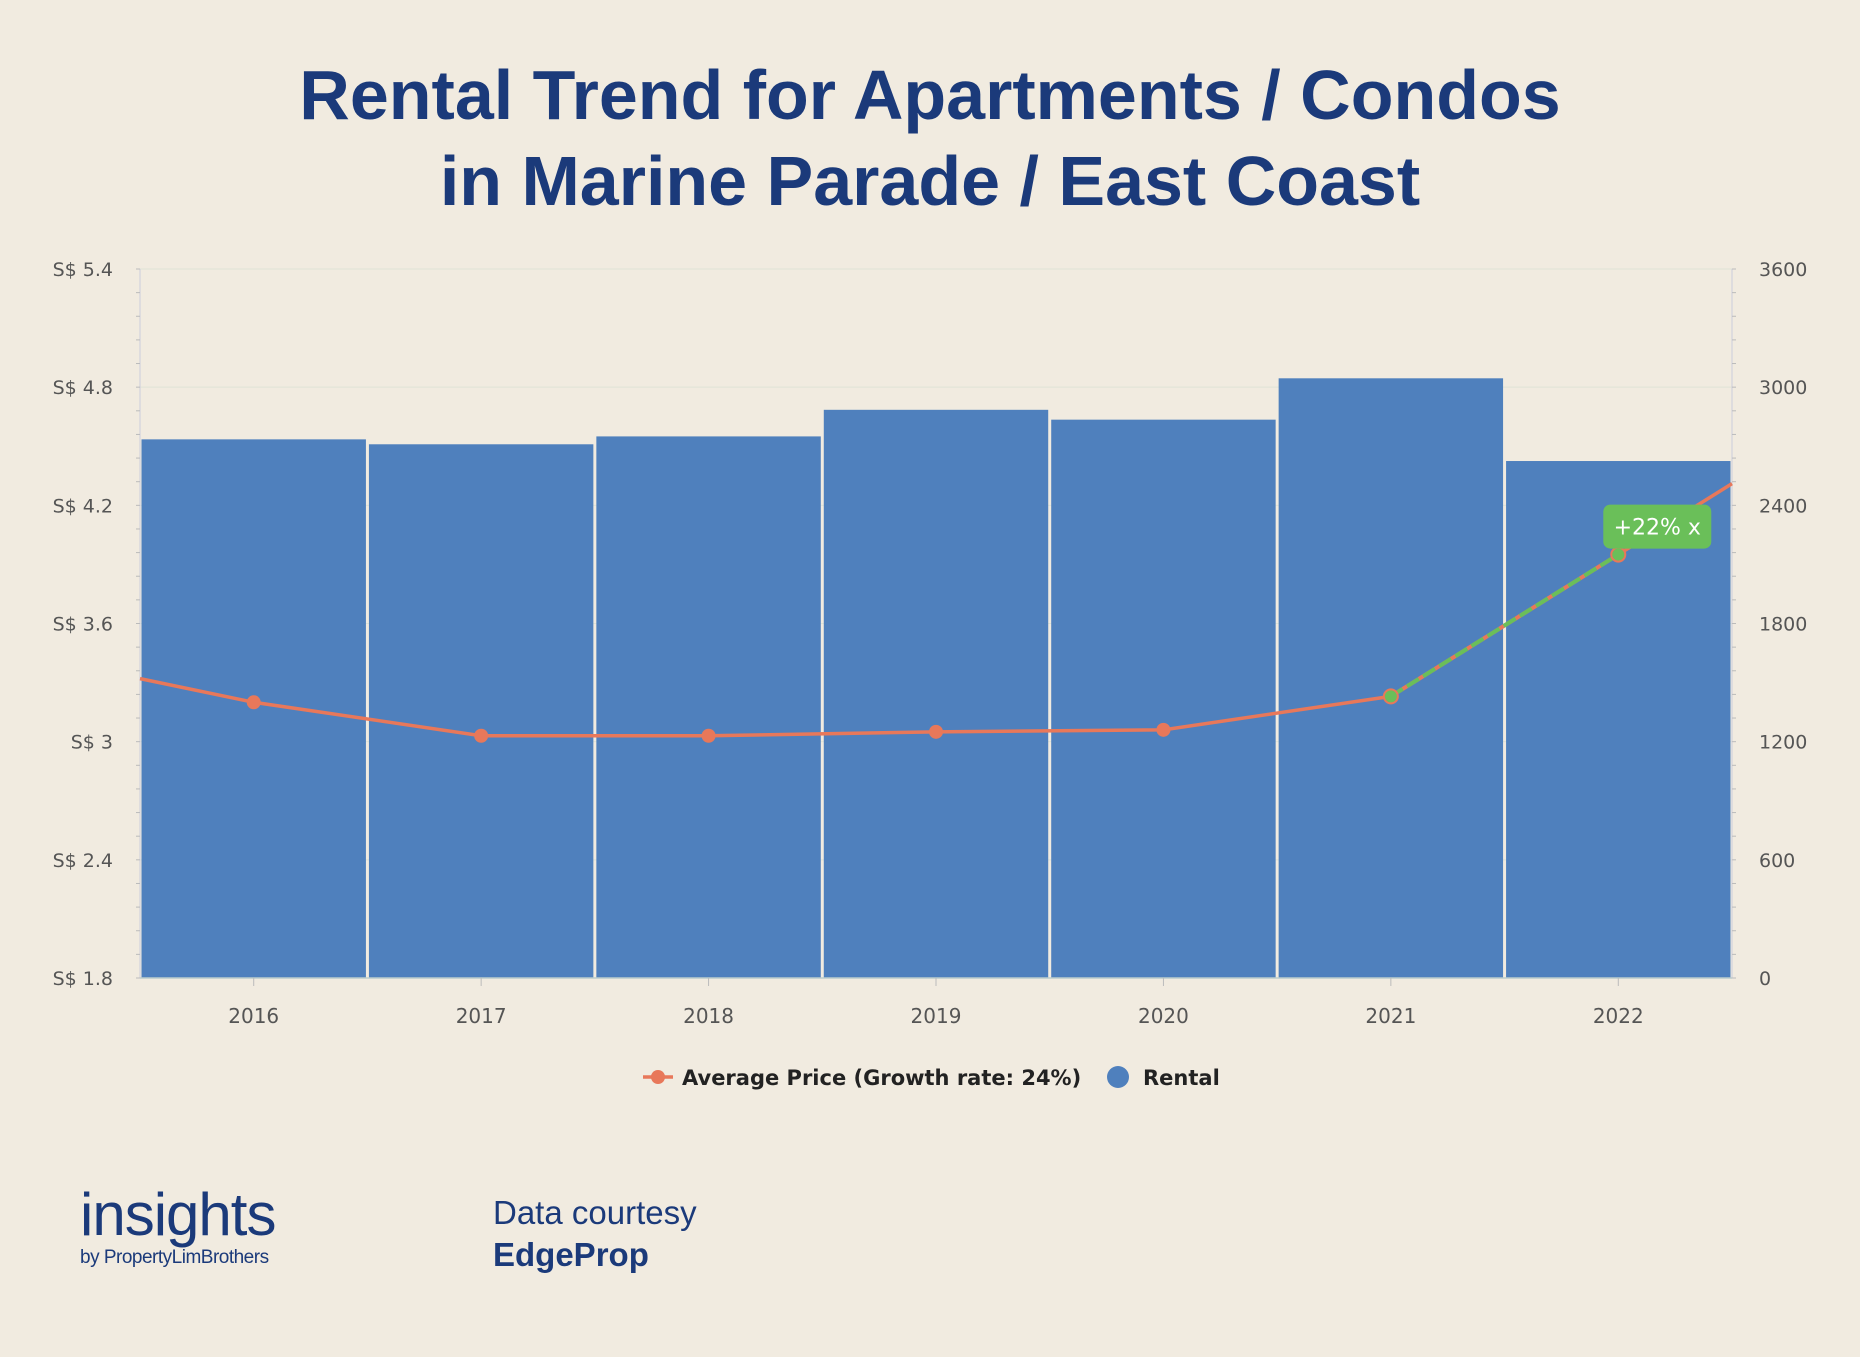  I want to click on right-tick-label: 600, so click(1777, 861).